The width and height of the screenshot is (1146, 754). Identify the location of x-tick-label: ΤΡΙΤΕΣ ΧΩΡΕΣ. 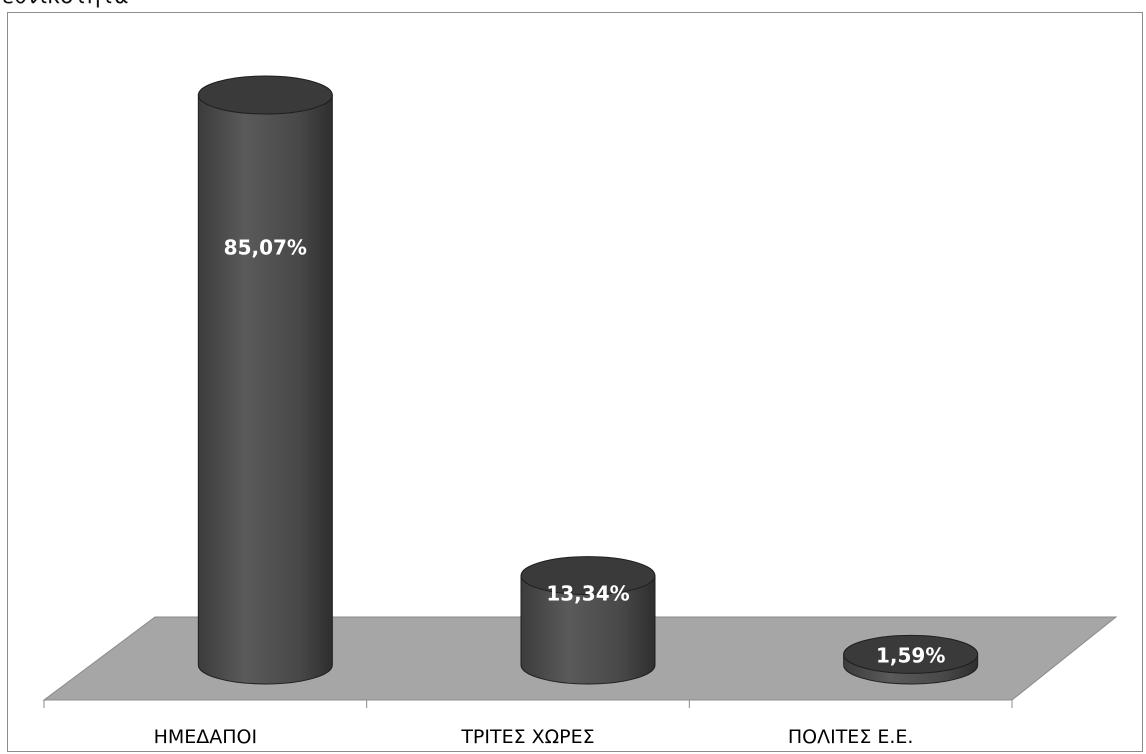
(527, 737).